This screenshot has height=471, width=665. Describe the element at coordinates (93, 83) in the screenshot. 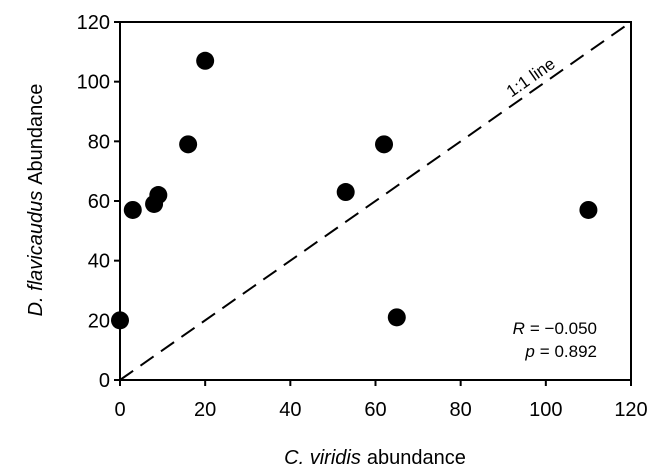

I see `y-tick-label: 100` at that location.